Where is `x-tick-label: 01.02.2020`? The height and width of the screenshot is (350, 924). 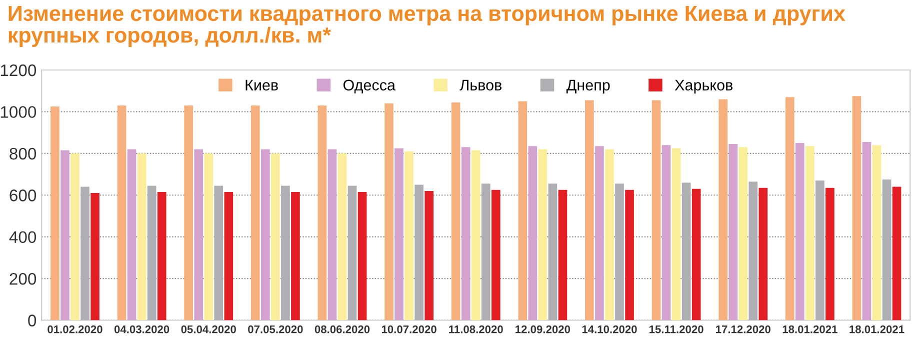
x-tick-label: 01.02.2020 is located at coordinates (75, 329).